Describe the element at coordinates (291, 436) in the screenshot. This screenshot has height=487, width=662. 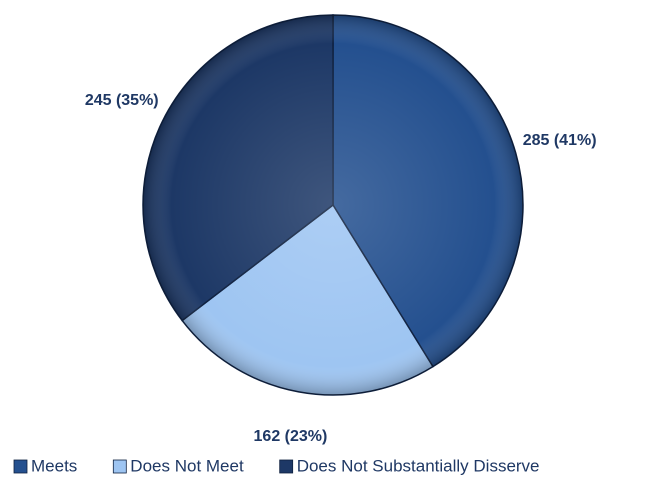
I see `value-label: 162 (23%)` at that location.